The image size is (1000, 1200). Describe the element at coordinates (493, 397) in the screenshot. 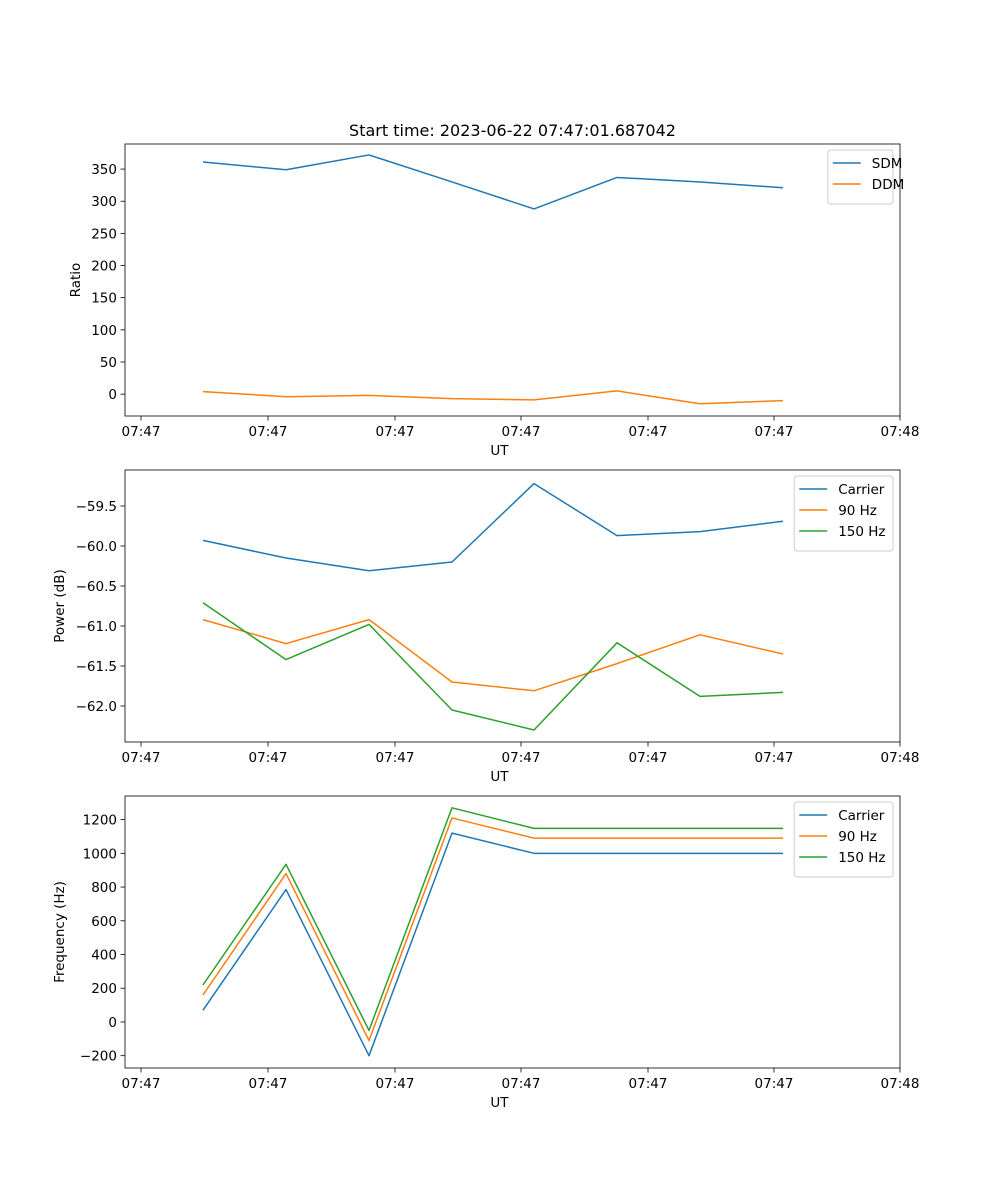

I see `series-line-ddm` at that location.